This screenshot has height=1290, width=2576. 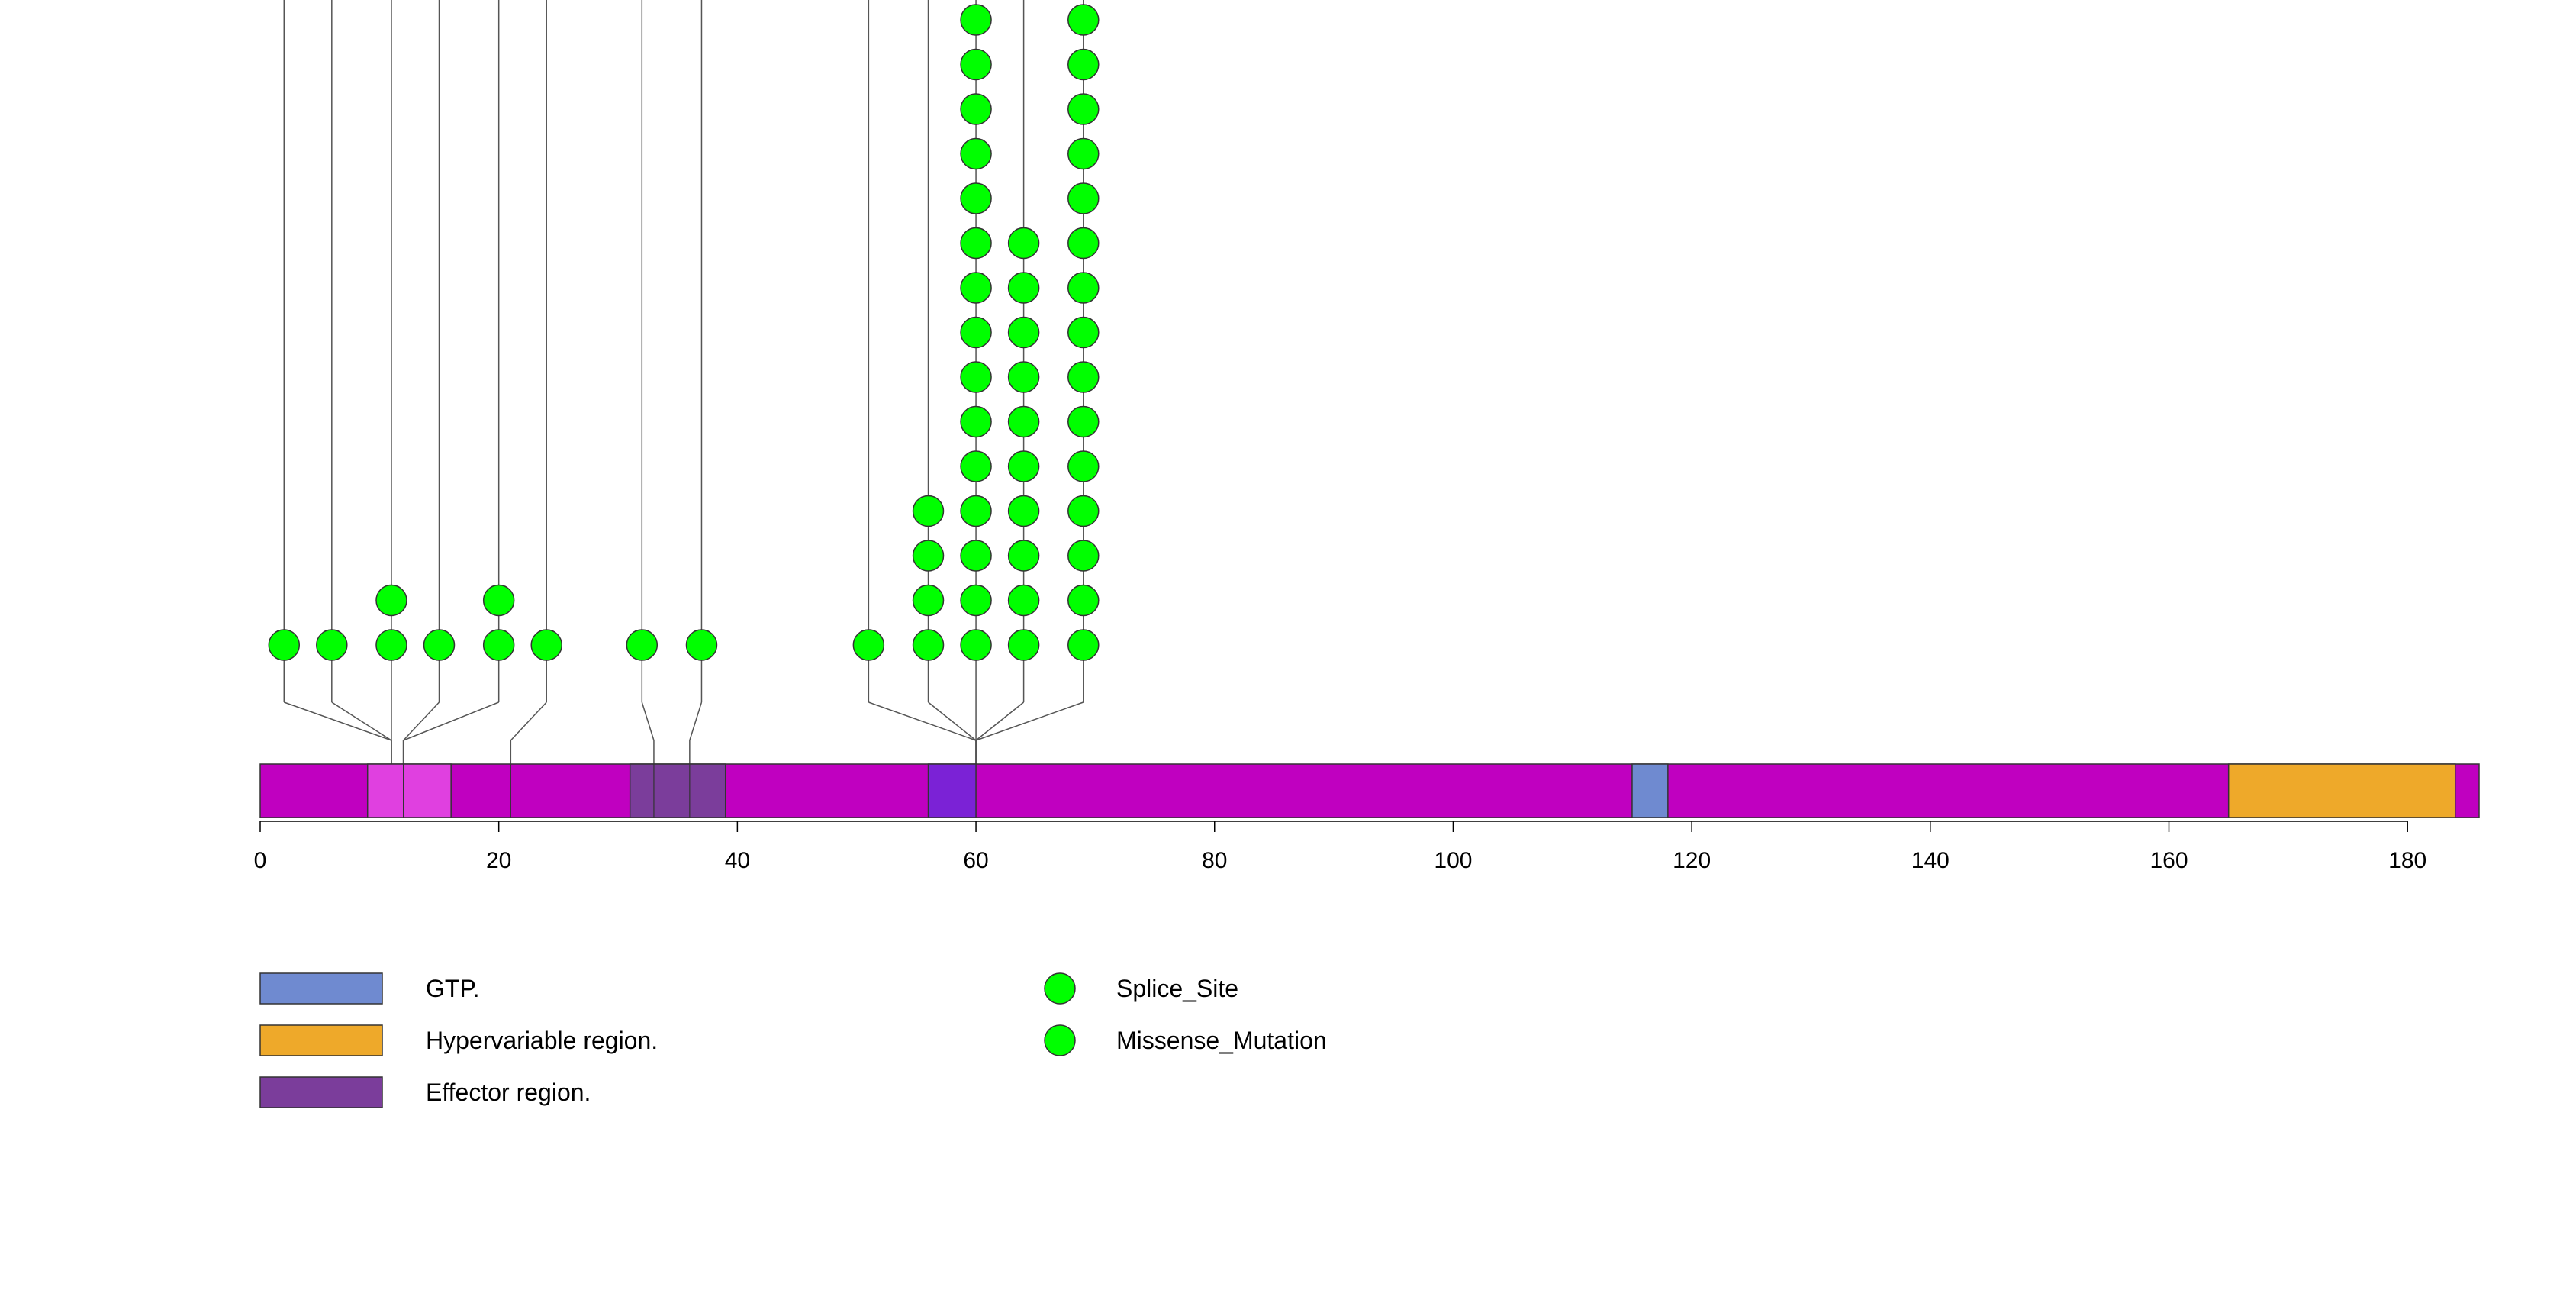 What do you see at coordinates (2168, 860) in the screenshot?
I see `x-tick-label: 160` at bounding box center [2168, 860].